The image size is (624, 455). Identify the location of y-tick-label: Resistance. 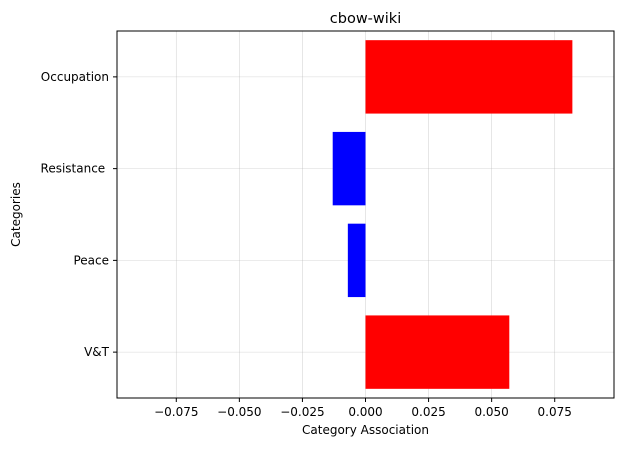
(75, 169).